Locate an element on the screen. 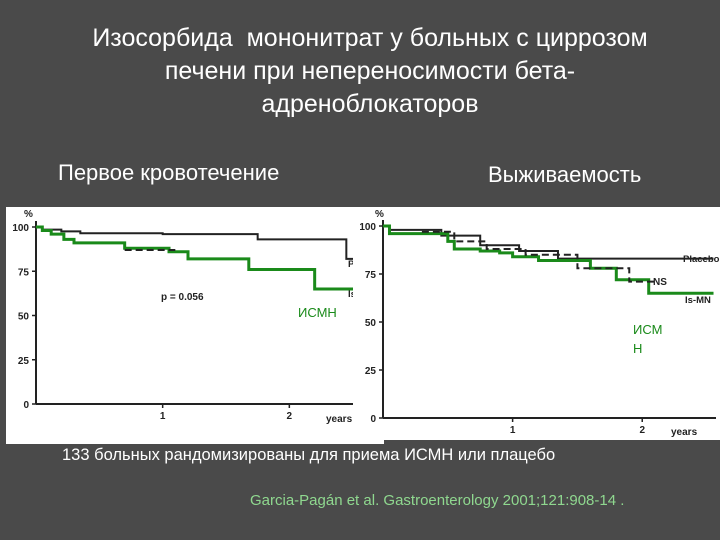 The width and height of the screenshot is (720, 540). chart-annotation: p = 0.056 is located at coordinates (182, 297).